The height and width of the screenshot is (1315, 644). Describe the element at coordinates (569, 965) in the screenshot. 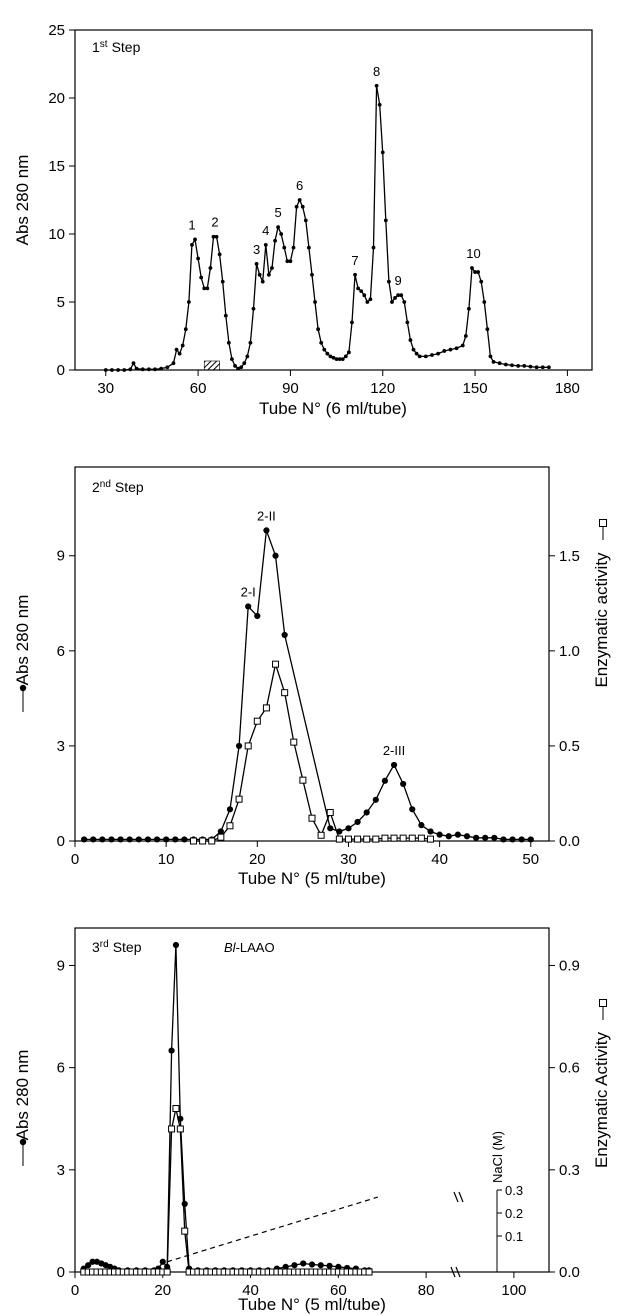

I see `y2-tick-label: 0.9` at that location.